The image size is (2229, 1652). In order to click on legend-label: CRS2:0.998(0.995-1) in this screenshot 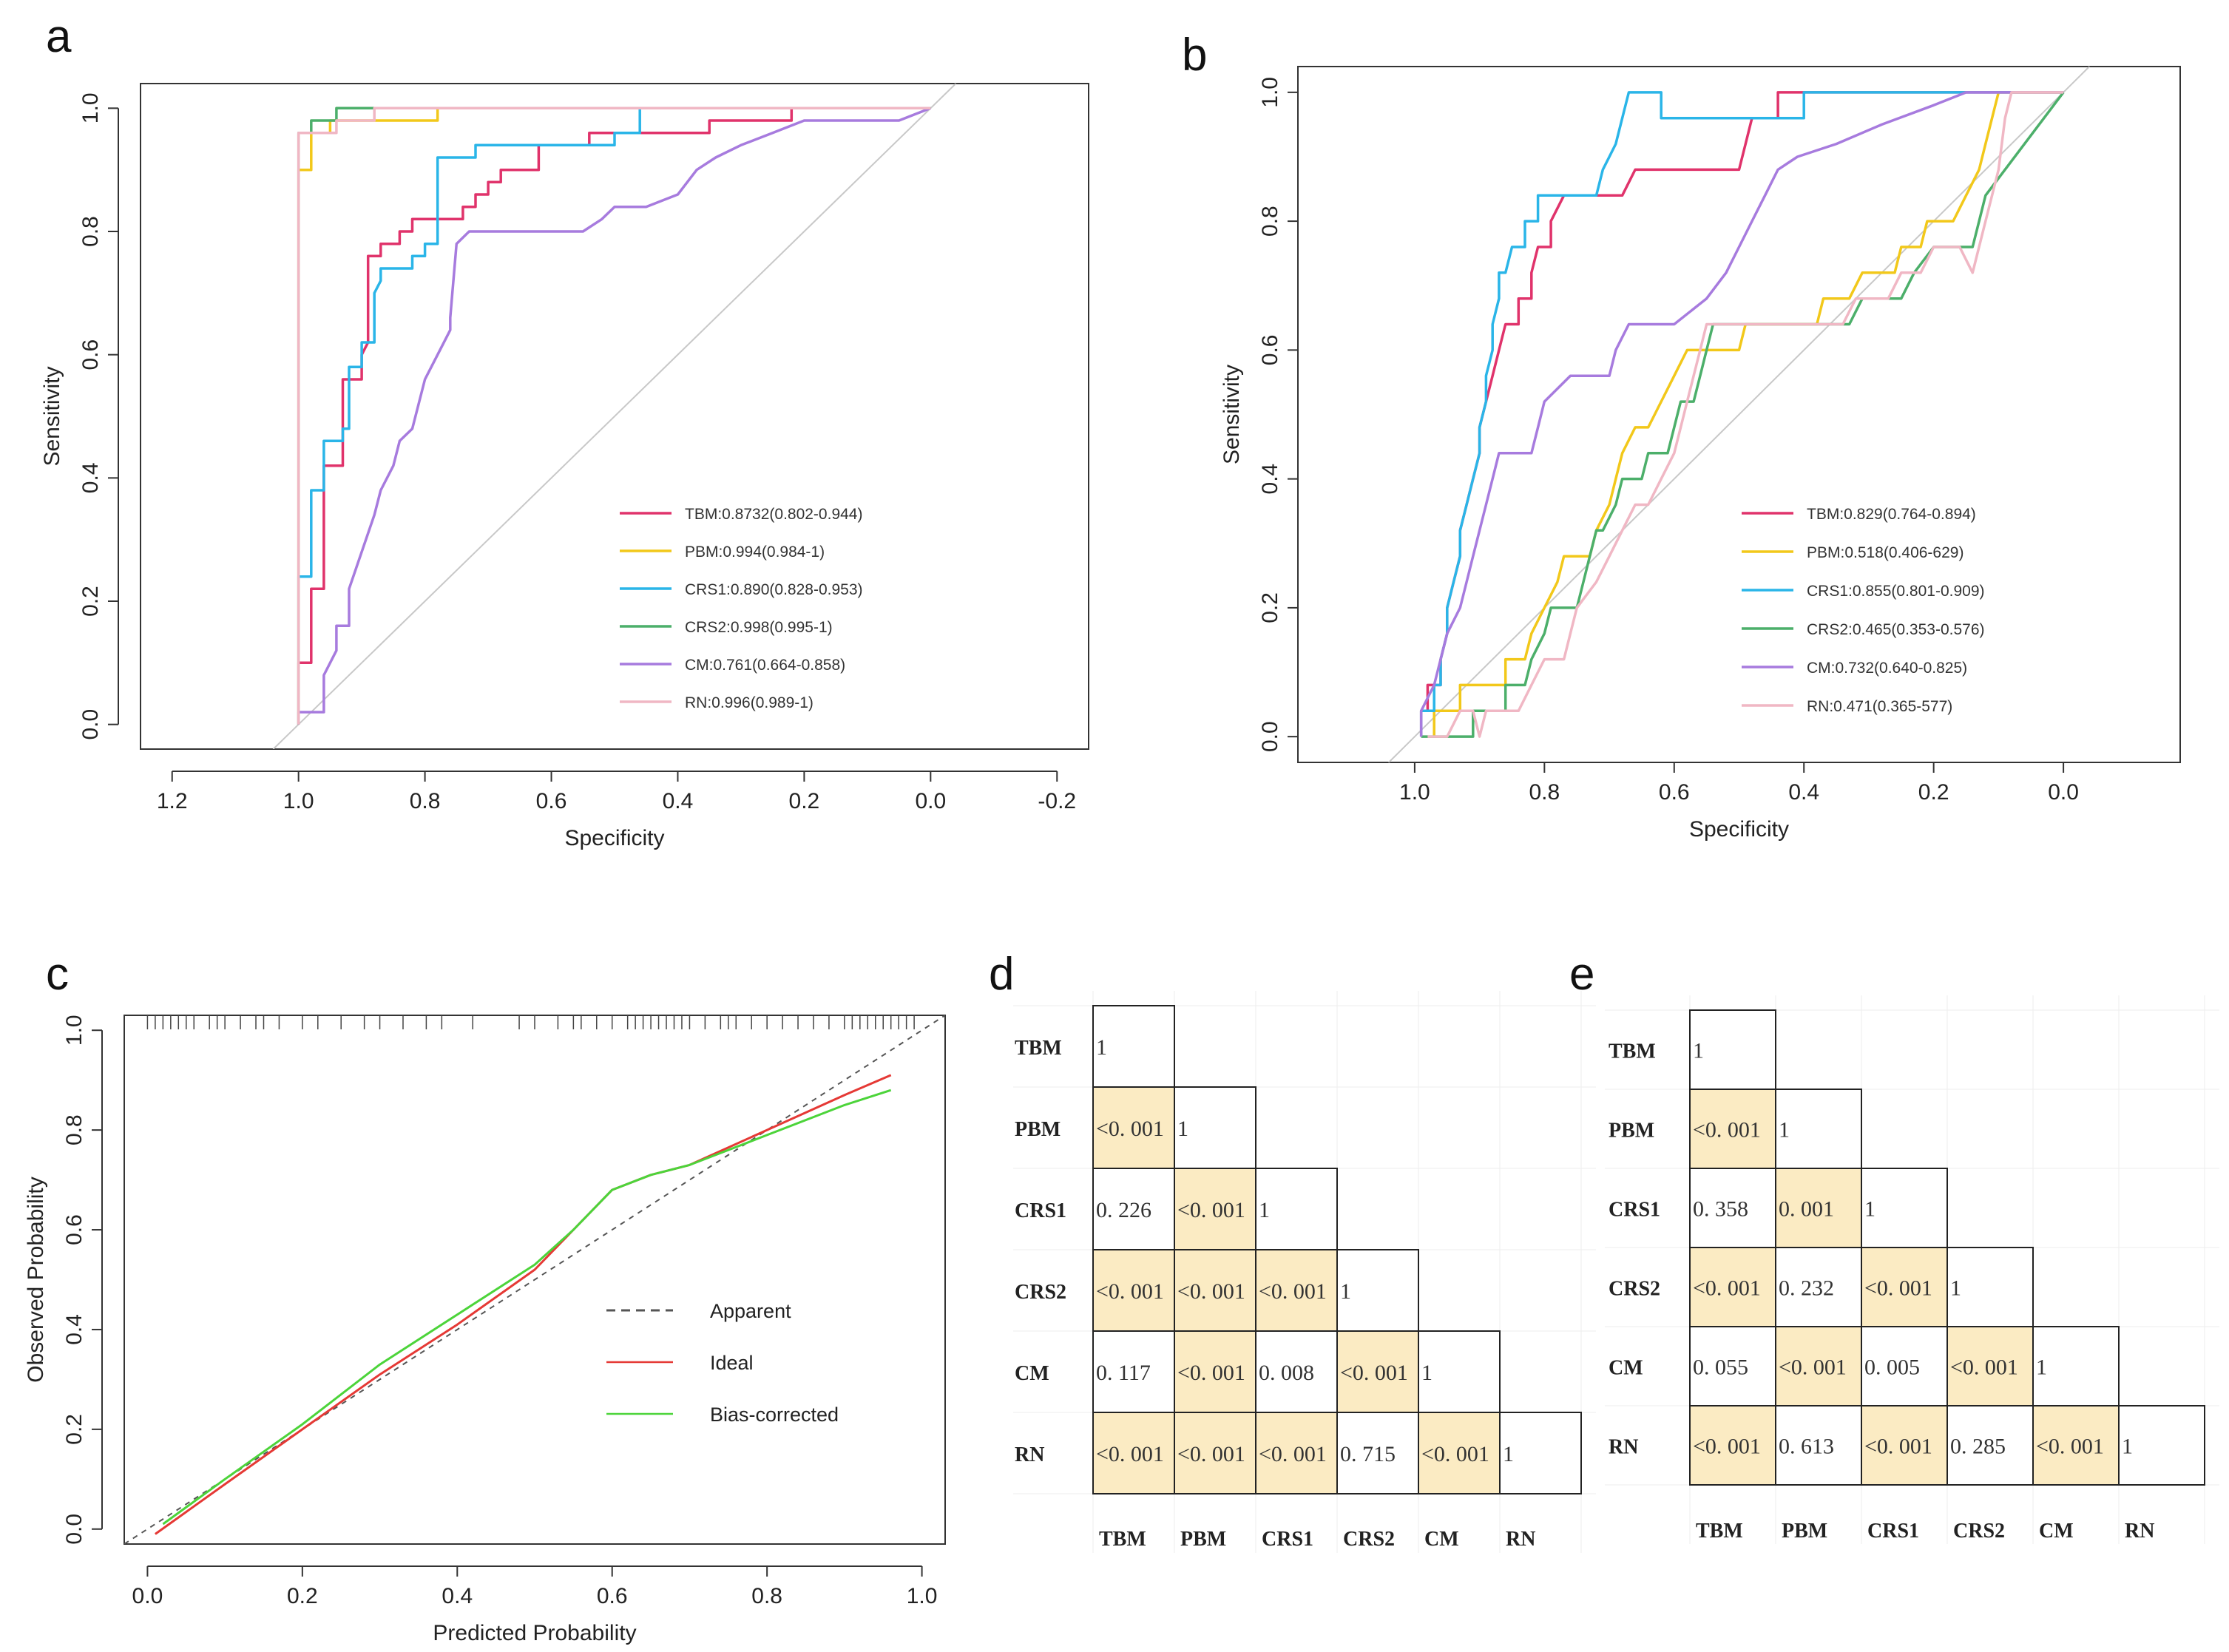, I will do `click(759, 627)`.